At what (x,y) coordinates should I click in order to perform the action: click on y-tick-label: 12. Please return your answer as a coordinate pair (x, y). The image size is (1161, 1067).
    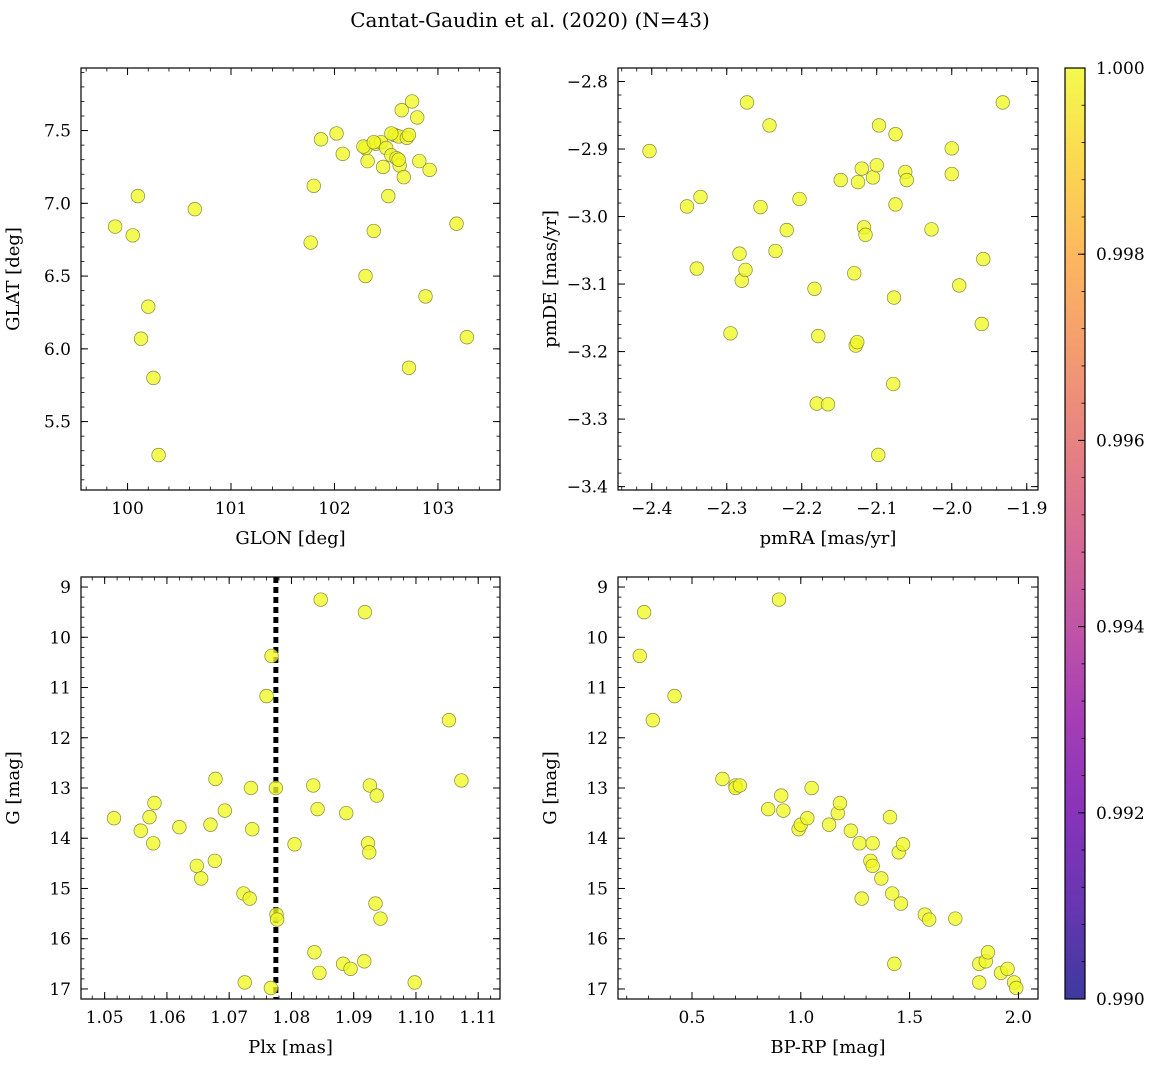
    Looking at the image, I should click on (597, 739).